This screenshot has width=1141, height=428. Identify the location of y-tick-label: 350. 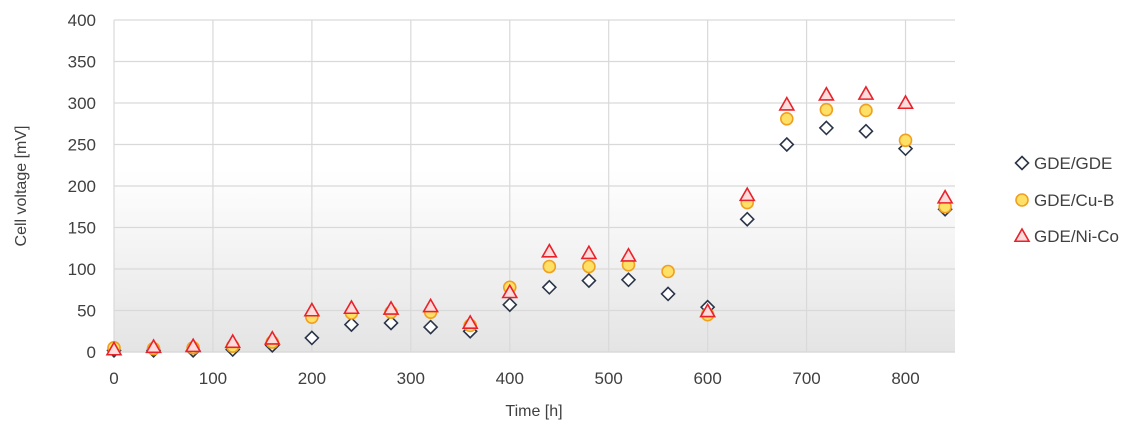
(82, 62).